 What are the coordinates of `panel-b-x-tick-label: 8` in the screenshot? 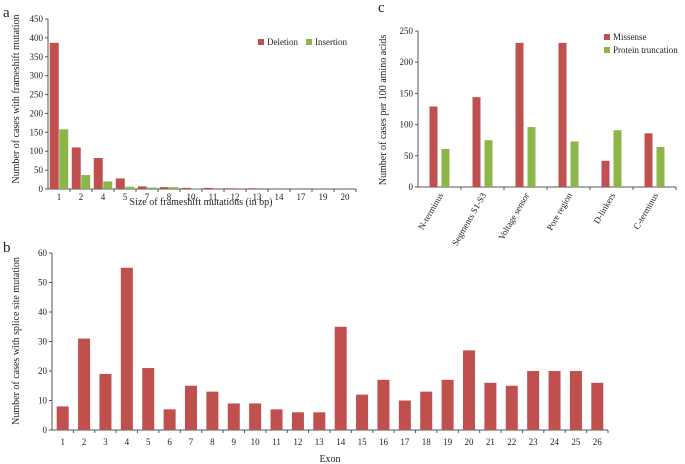 It's located at (212, 442).